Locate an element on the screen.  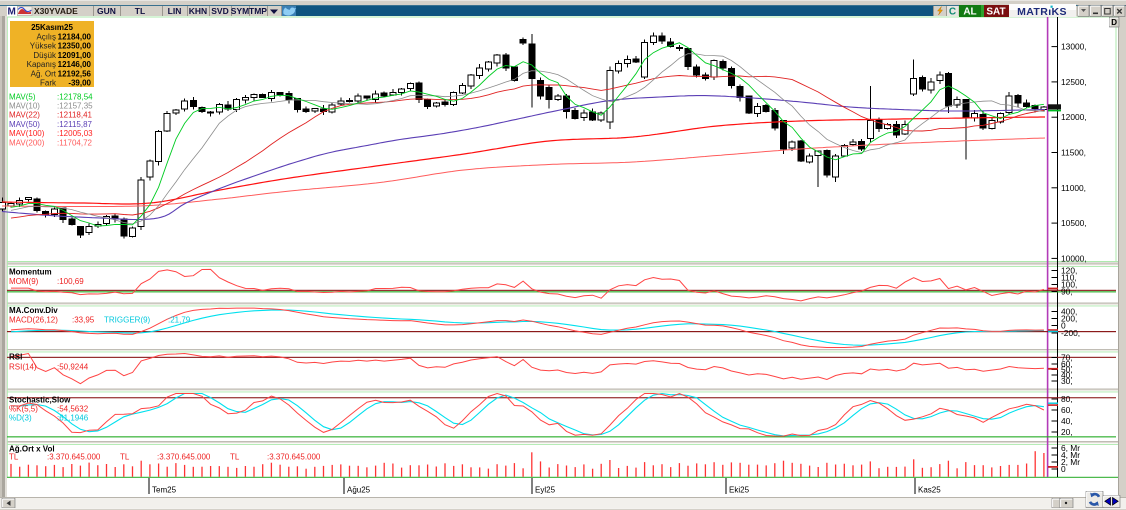
svg-text: Kapanış is located at coordinates (41, 64).